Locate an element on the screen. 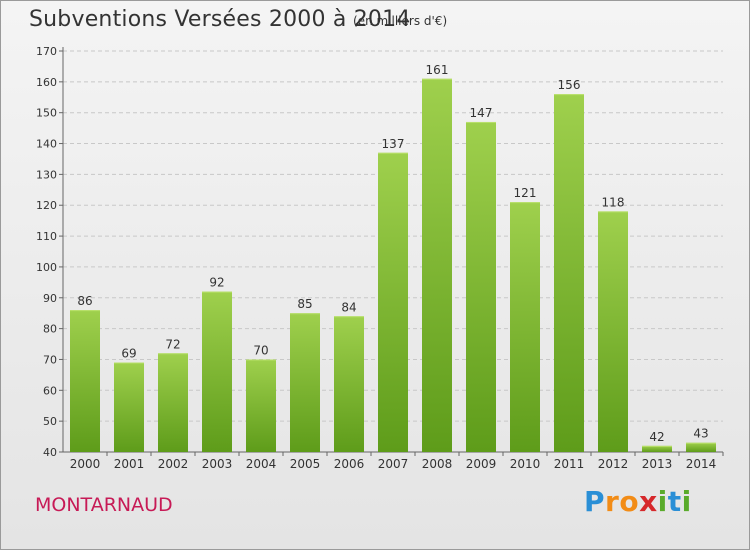  y-tick-label: 40 is located at coordinates (50, 452).